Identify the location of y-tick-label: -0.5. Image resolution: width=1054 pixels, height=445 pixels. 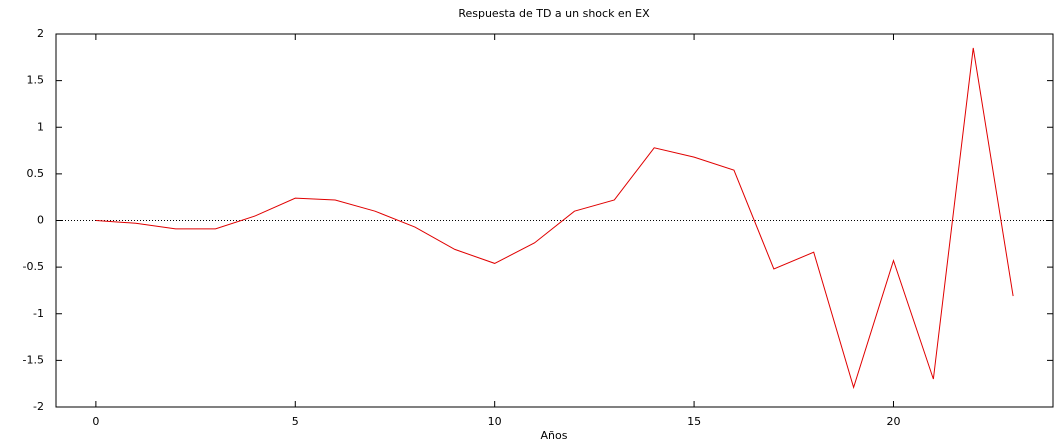
(33, 266).